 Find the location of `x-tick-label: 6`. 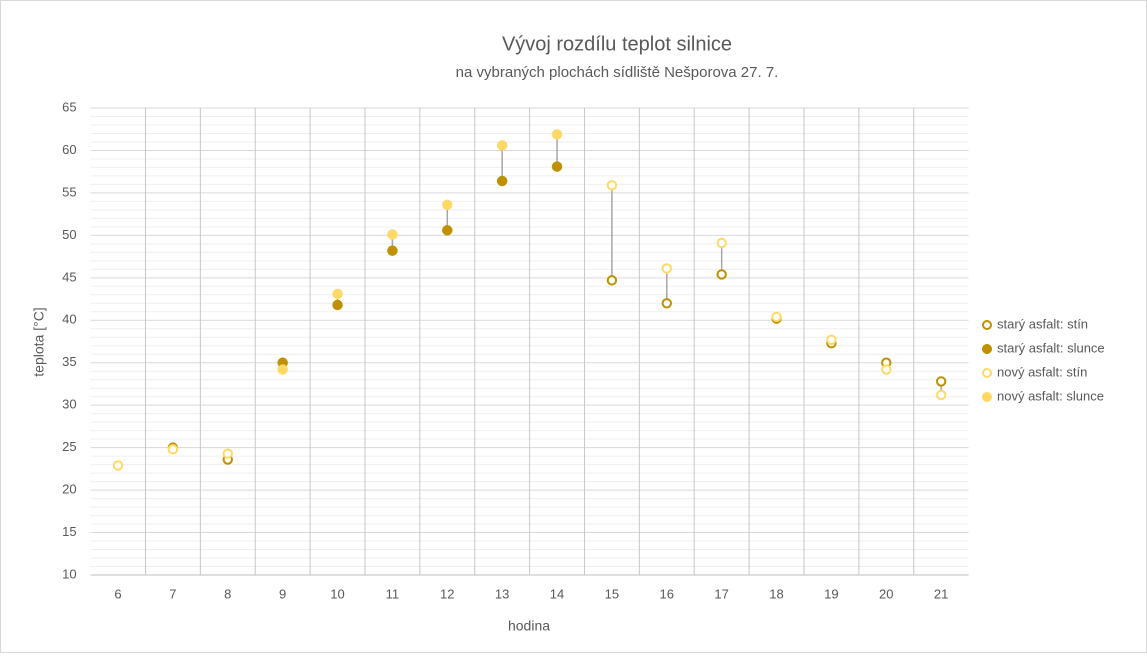

x-tick-label: 6 is located at coordinates (117, 593).